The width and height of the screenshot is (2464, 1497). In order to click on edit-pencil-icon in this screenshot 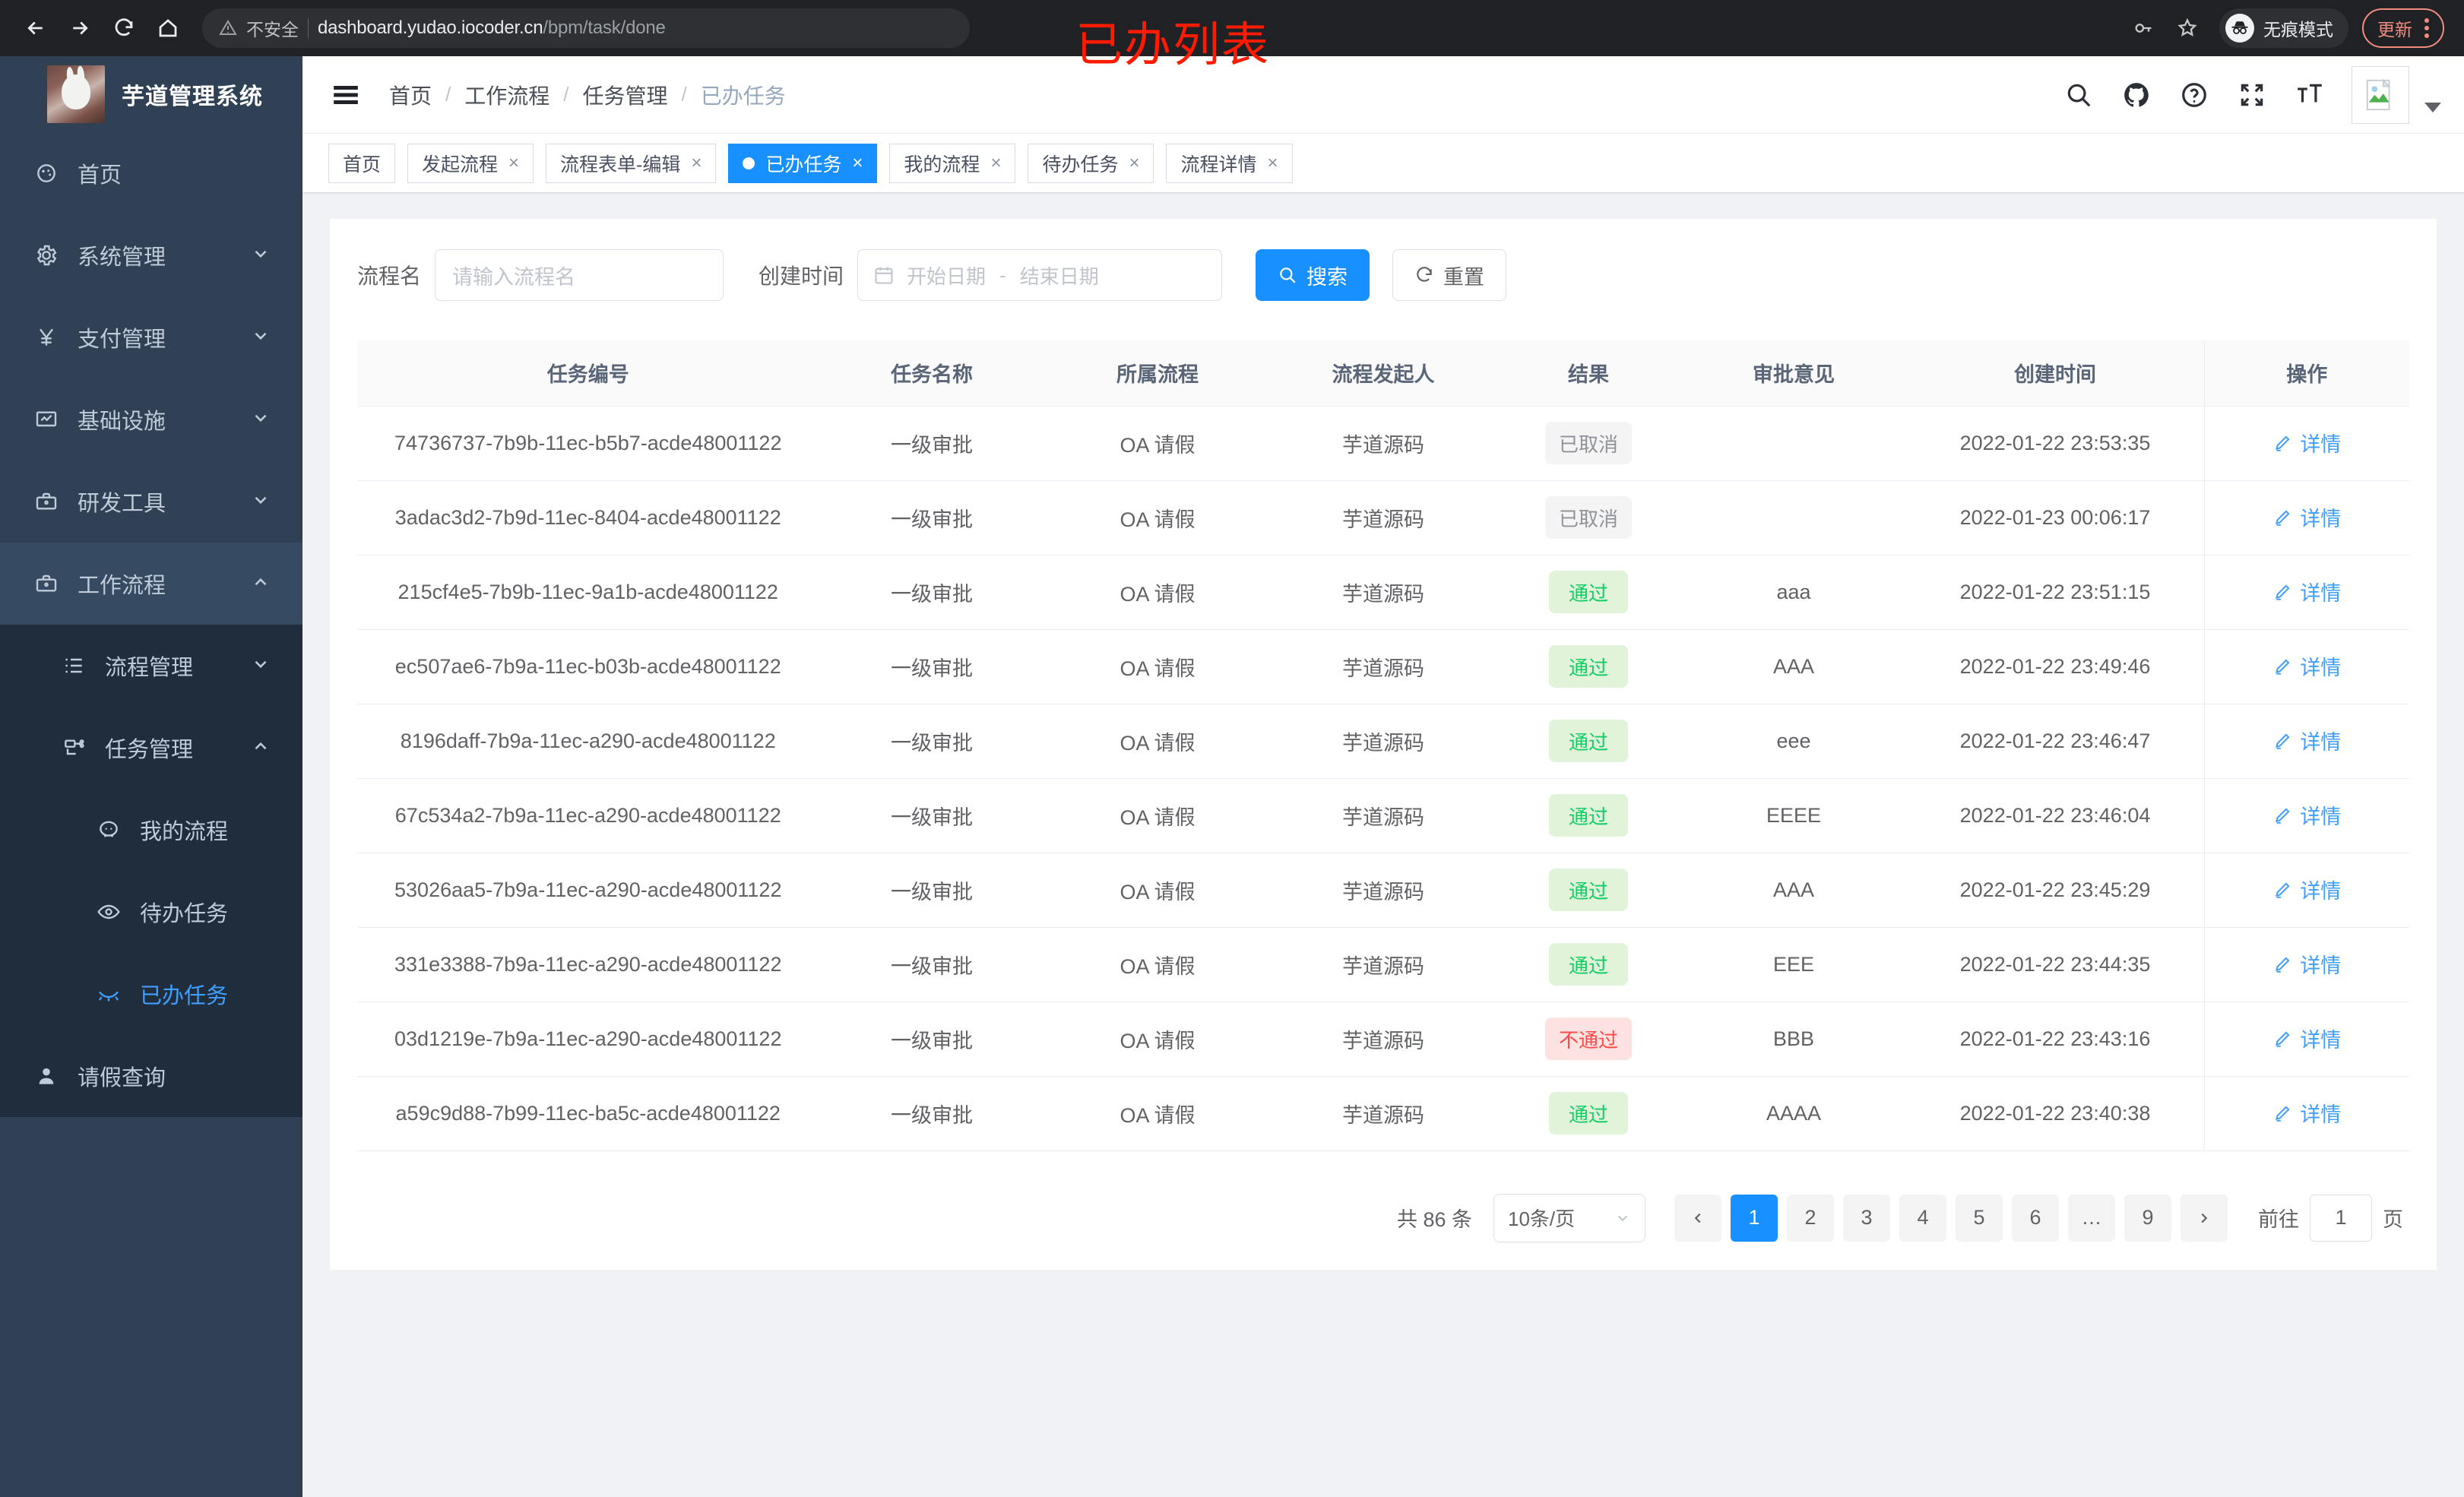, I will do `click(2283, 741)`.